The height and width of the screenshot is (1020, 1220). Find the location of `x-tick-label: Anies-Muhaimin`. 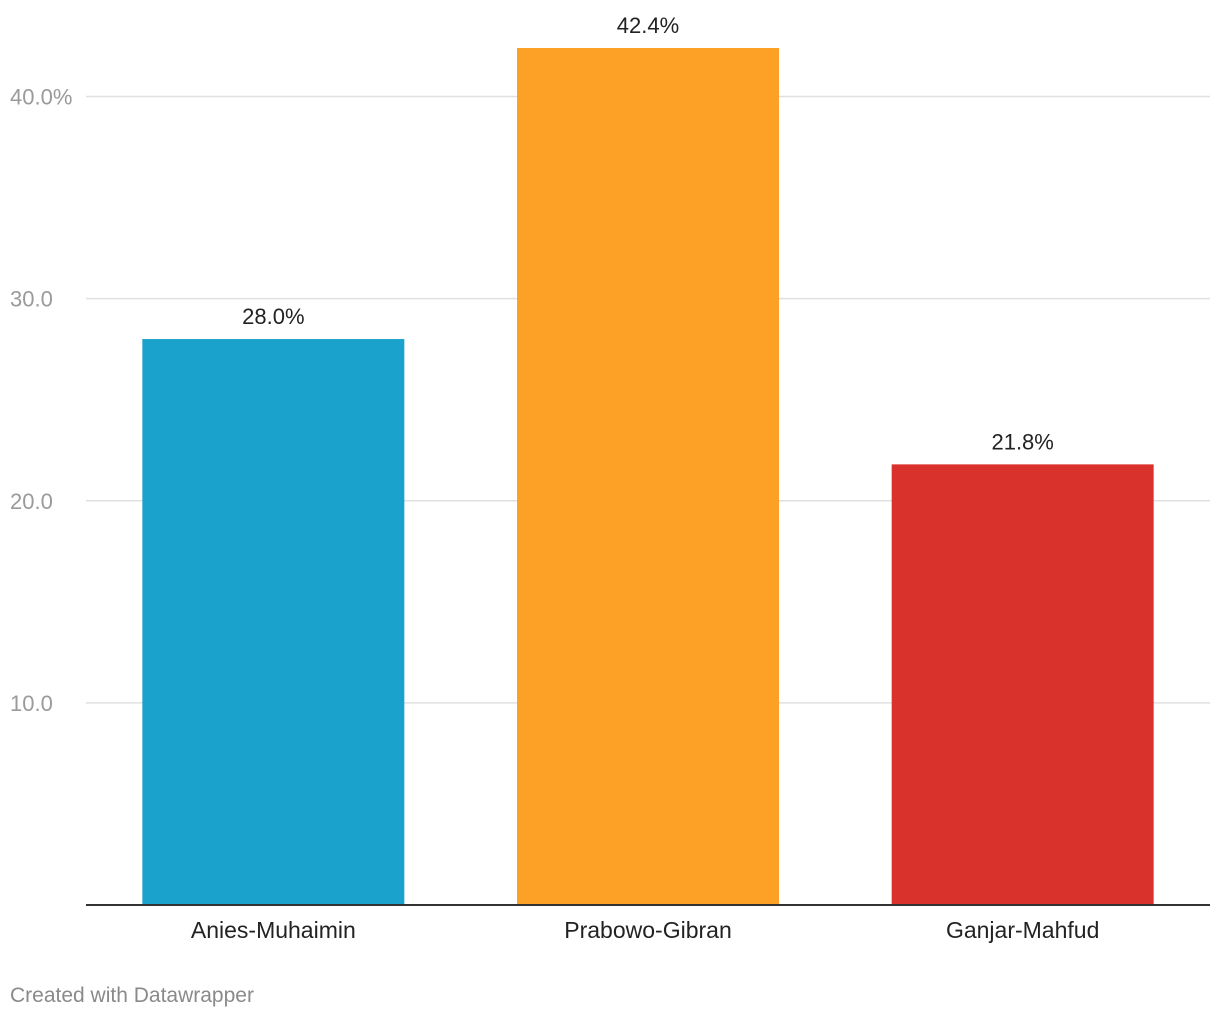

x-tick-label: Anies-Muhaimin is located at coordinates (273, 930).